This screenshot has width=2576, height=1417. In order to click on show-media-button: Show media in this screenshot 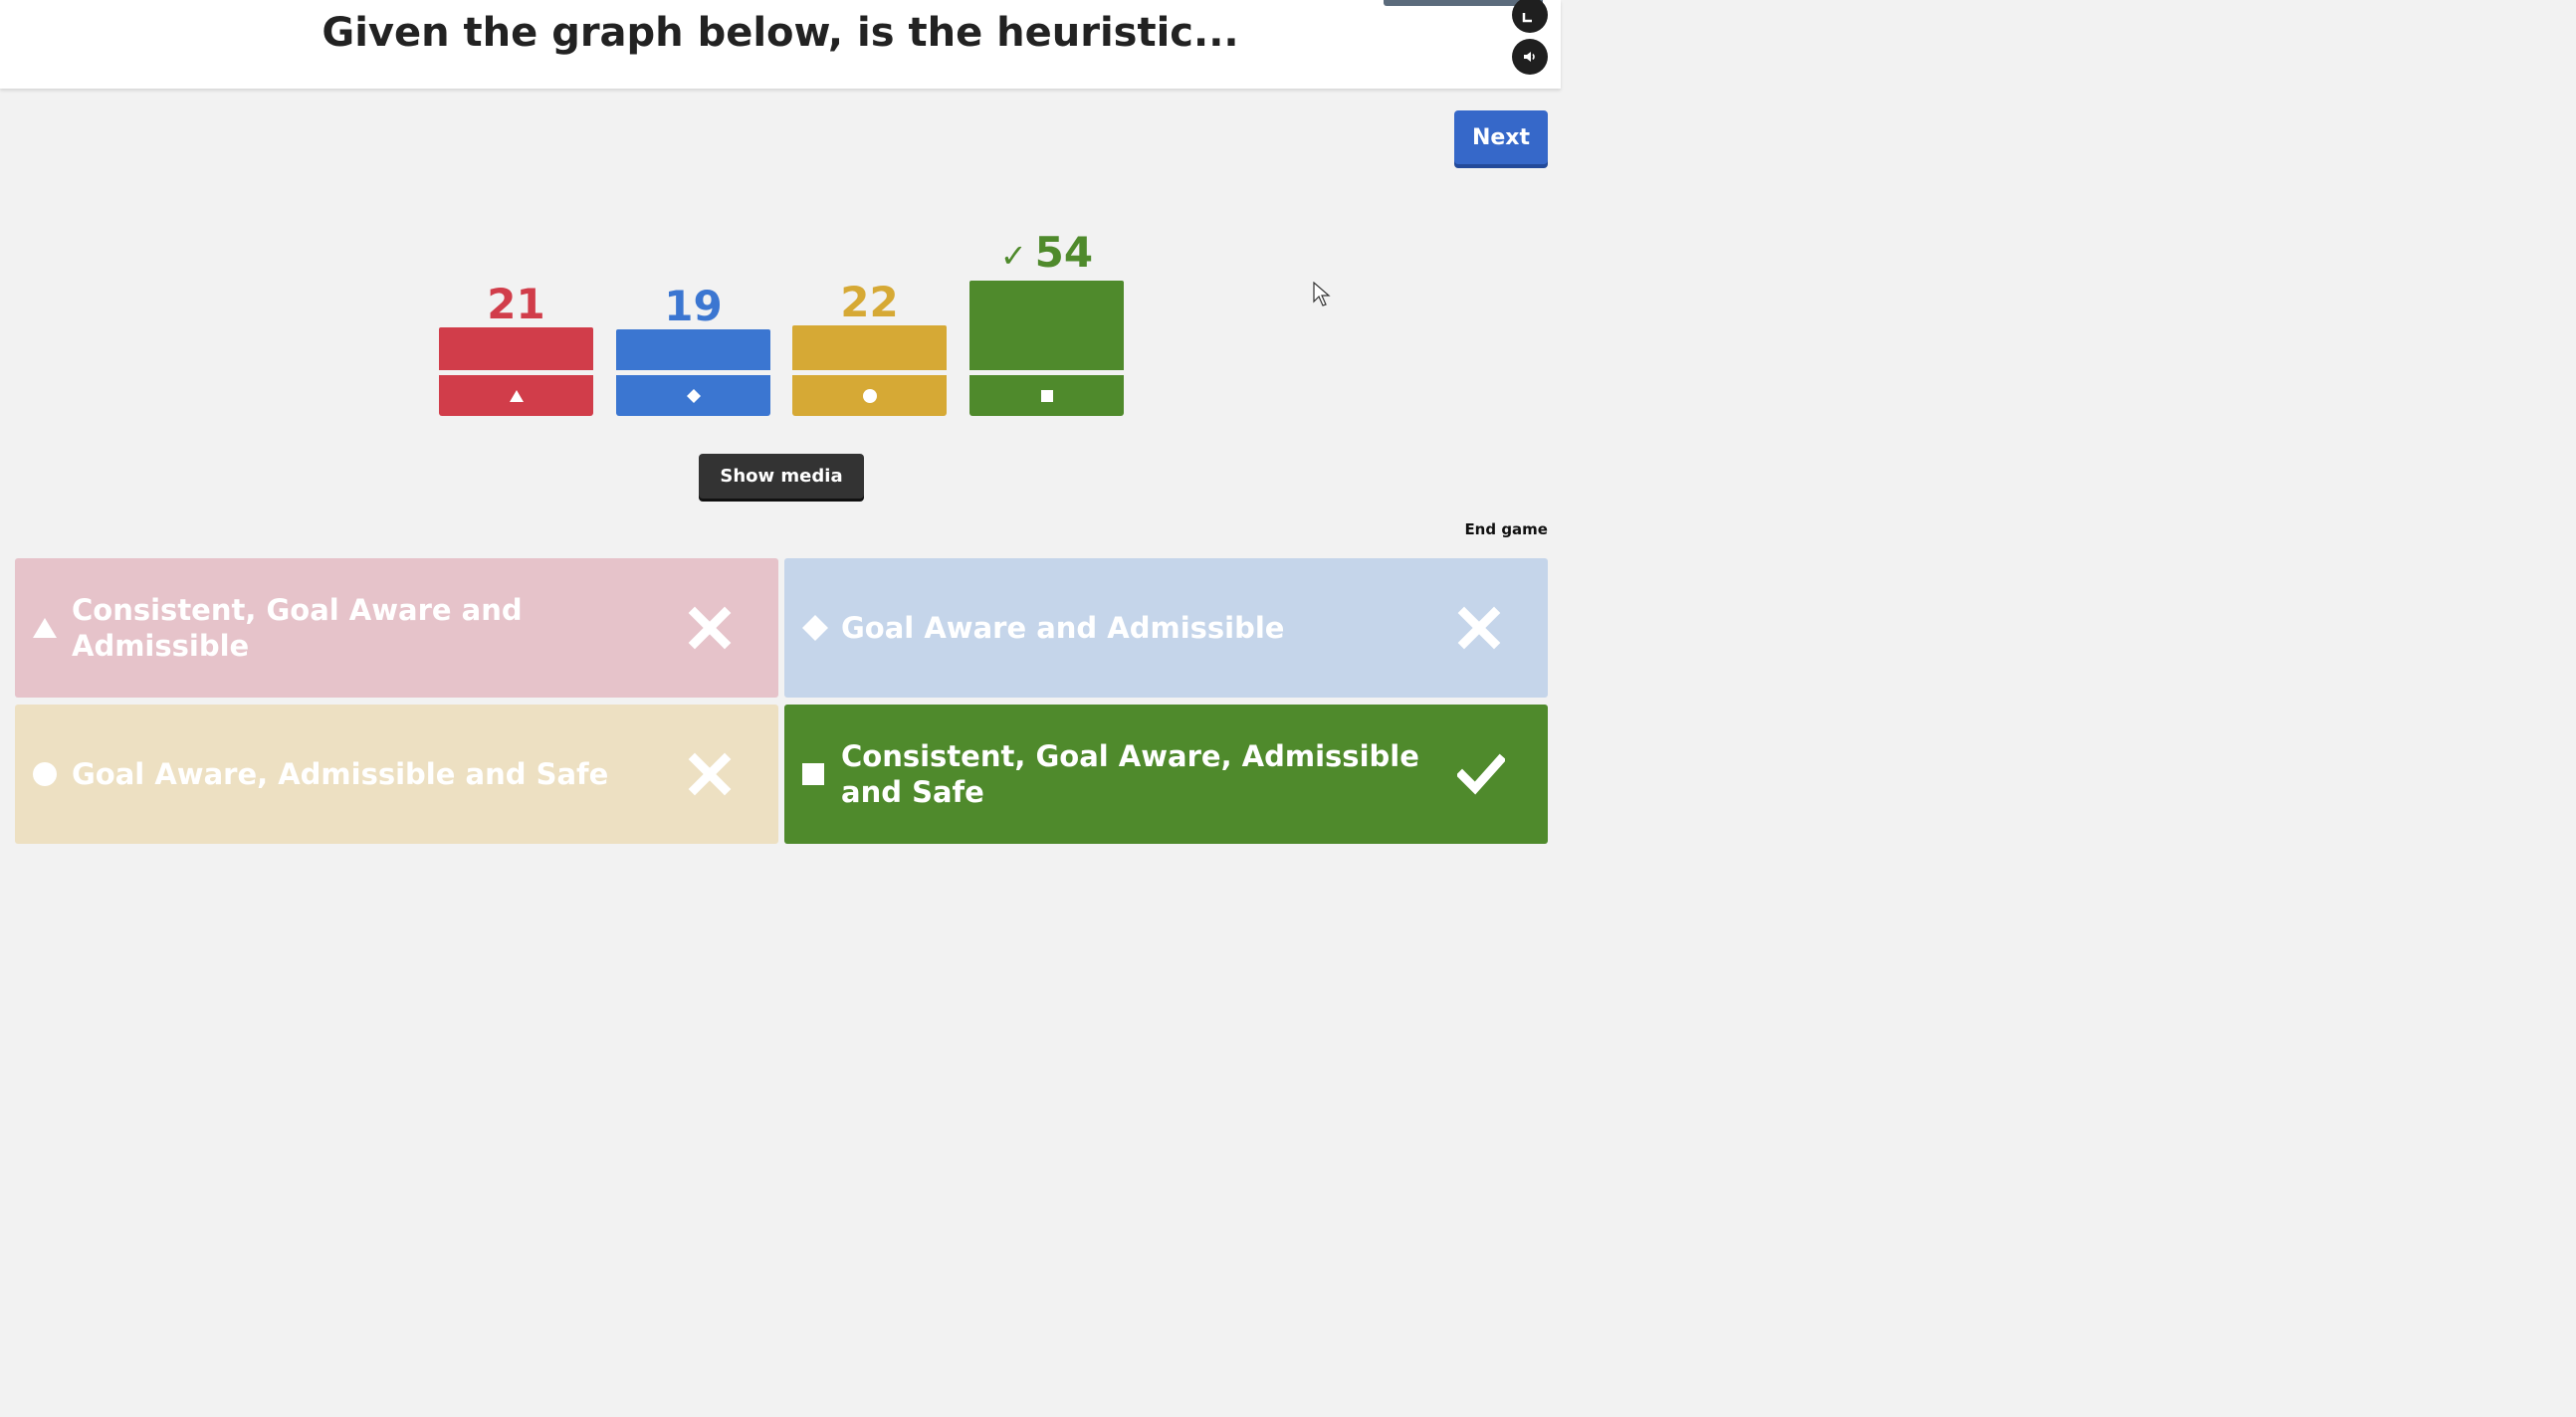, I will do `click(781, 476)`.